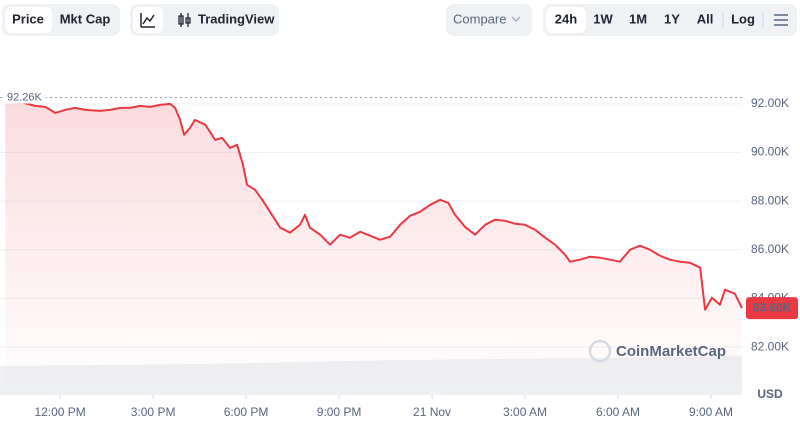 Image resolution: width=800 pixels, height=422 pixels. I want to click on range-group, so click(670, 20).